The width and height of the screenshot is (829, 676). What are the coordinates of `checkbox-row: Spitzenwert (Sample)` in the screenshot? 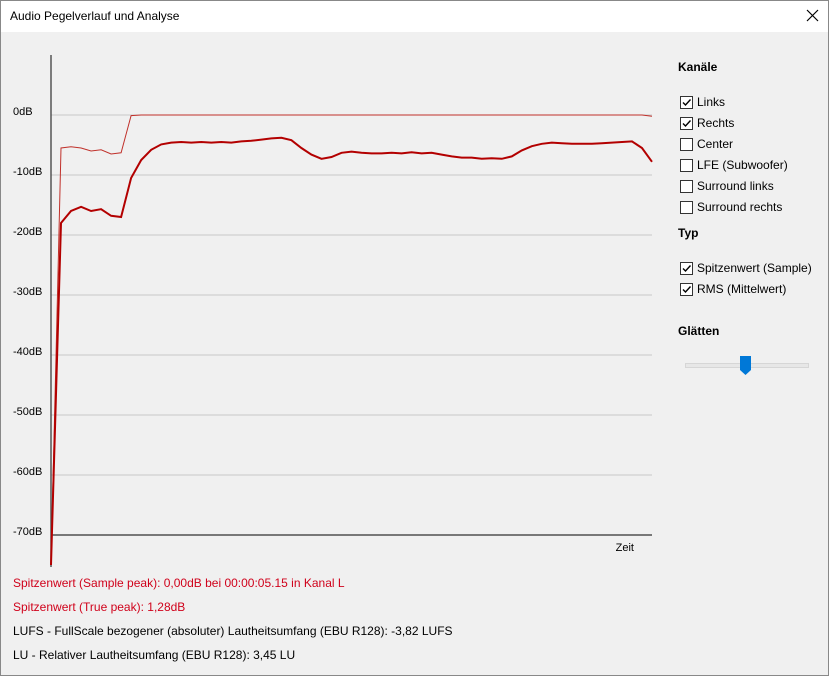 It's located at (746, 268).